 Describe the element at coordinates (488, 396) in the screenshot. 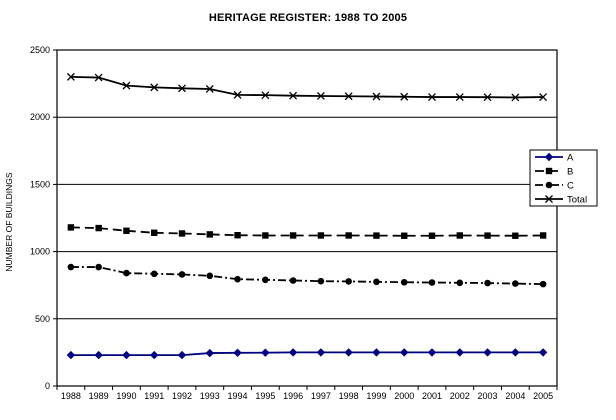

I see `x-tick-label: 2003` at that location.